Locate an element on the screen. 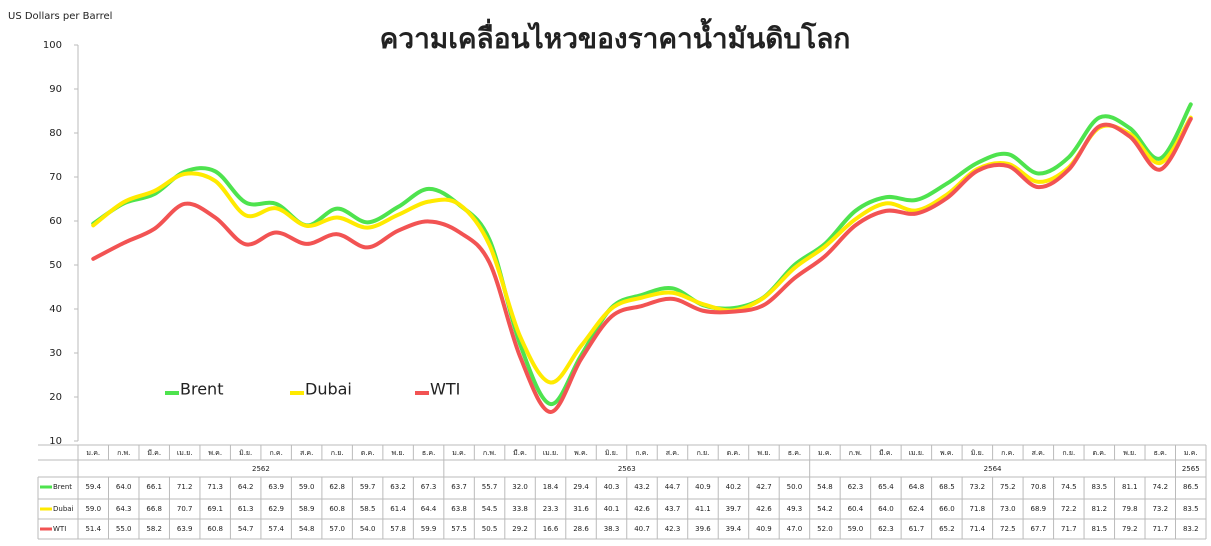 The width and height of the screenshot is (1211, 546). y-tick-label: 30 is located at coordinates (55, 353).